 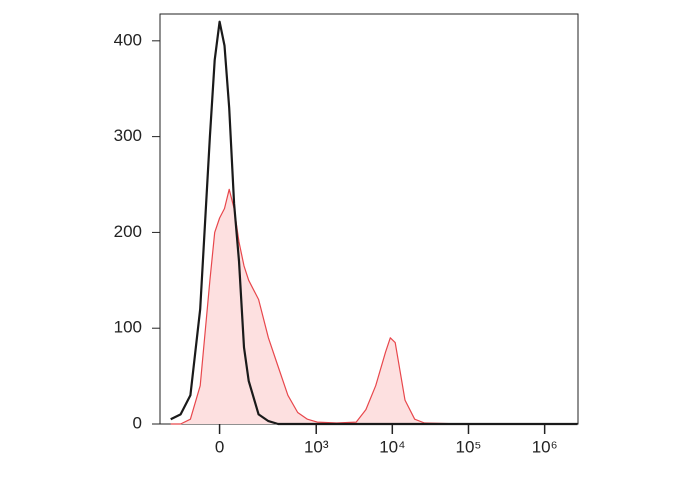 What do you see at coordinates (468, 446) in the screenshot?
I see `x-tick-label: 10⁵` at bounding box center [468, 446].